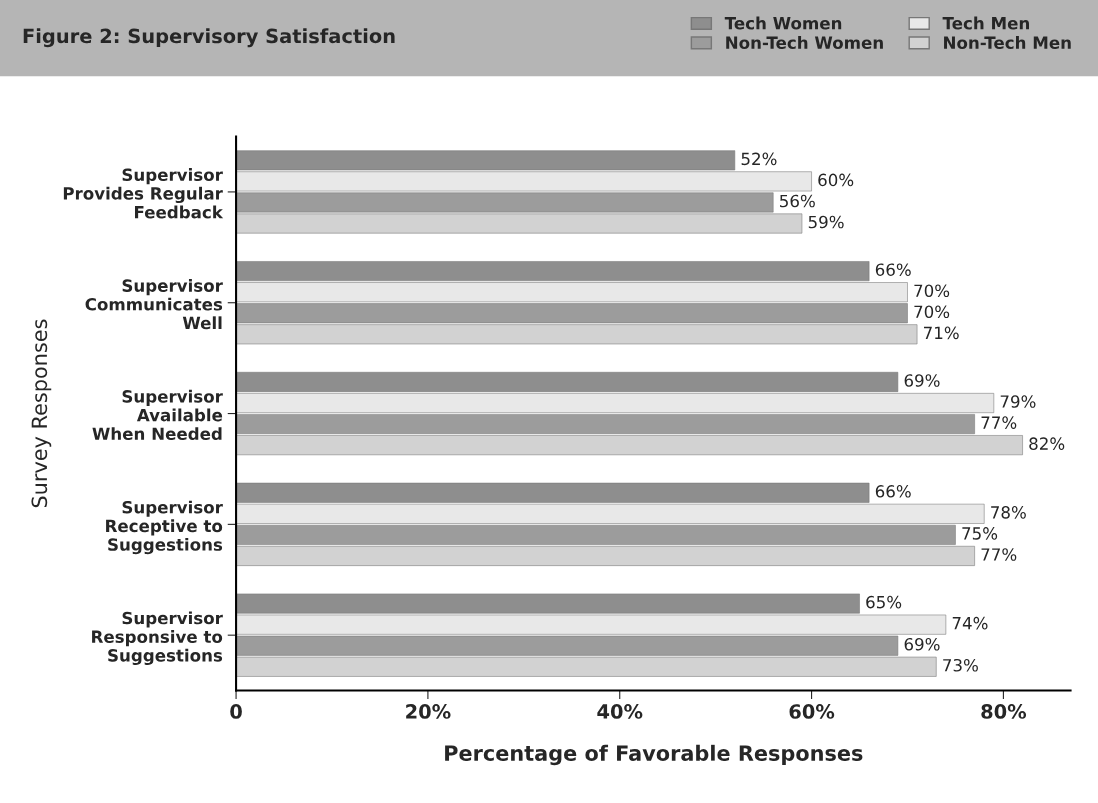  I want to click on legend-label: Tech Men, so click(985, 23).